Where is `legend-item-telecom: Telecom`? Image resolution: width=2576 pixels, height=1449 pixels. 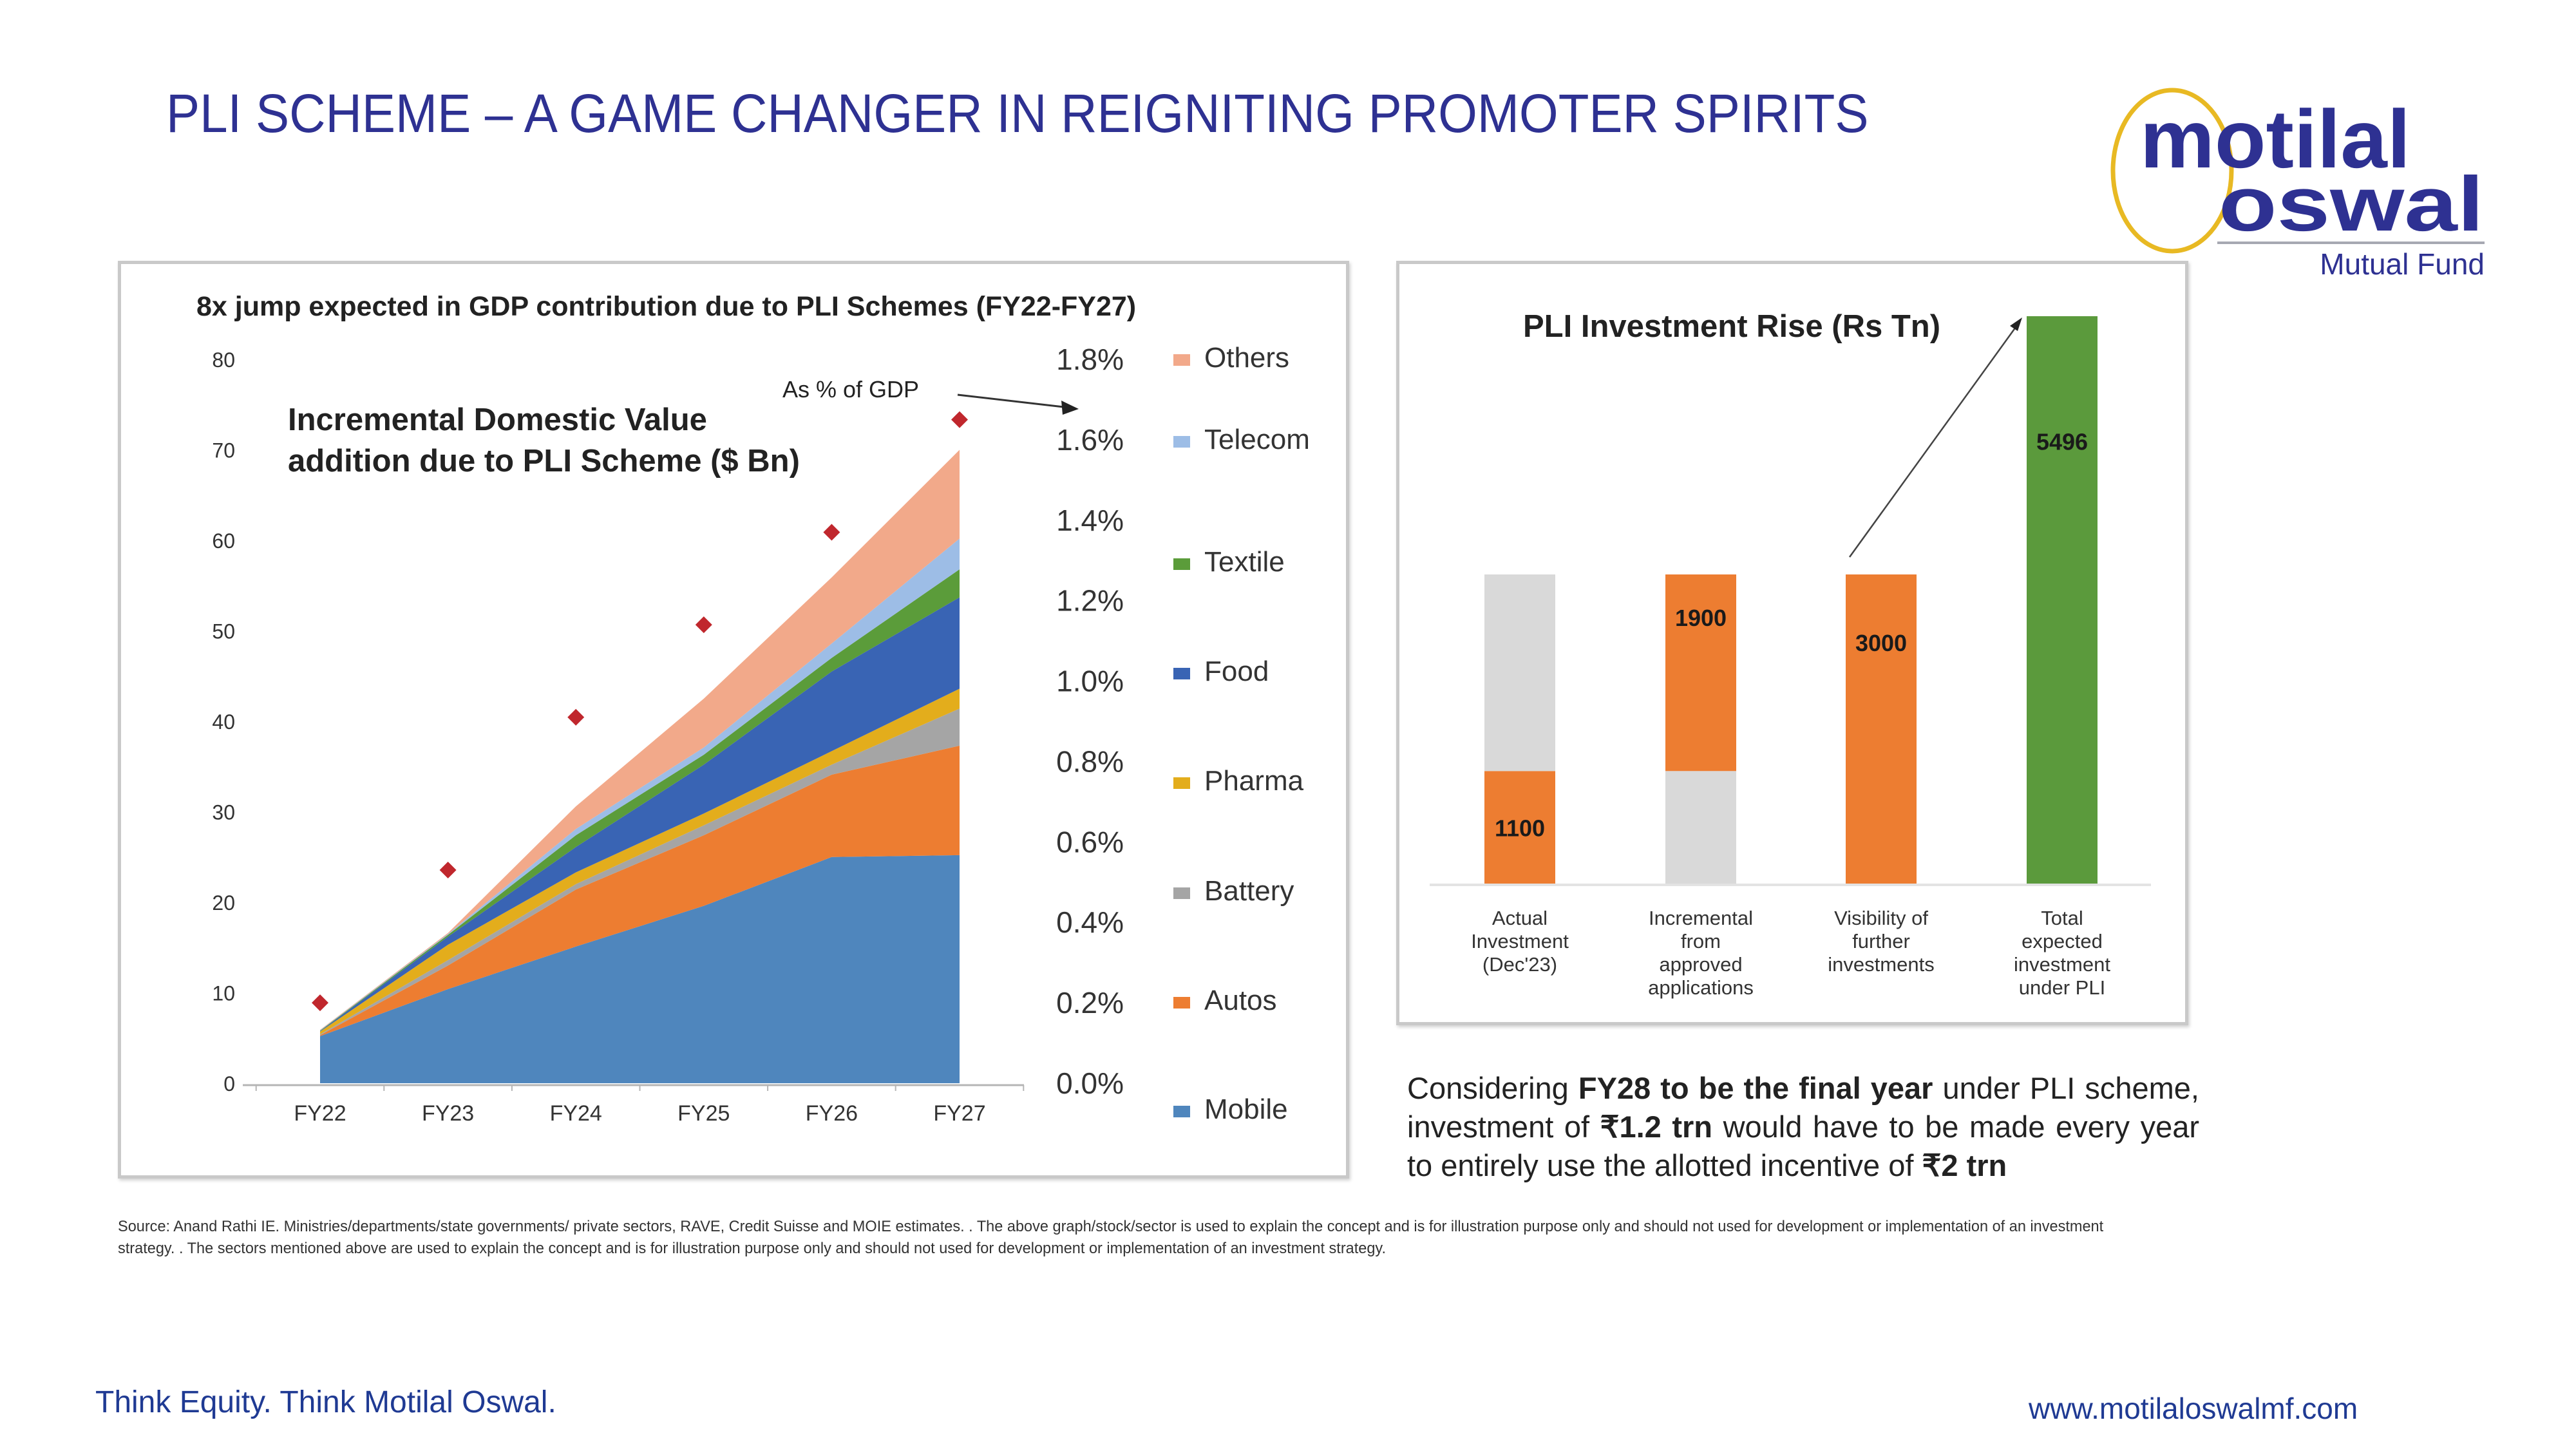
legend-item-telecom: Telecom is located at coordinates (1241, 439).